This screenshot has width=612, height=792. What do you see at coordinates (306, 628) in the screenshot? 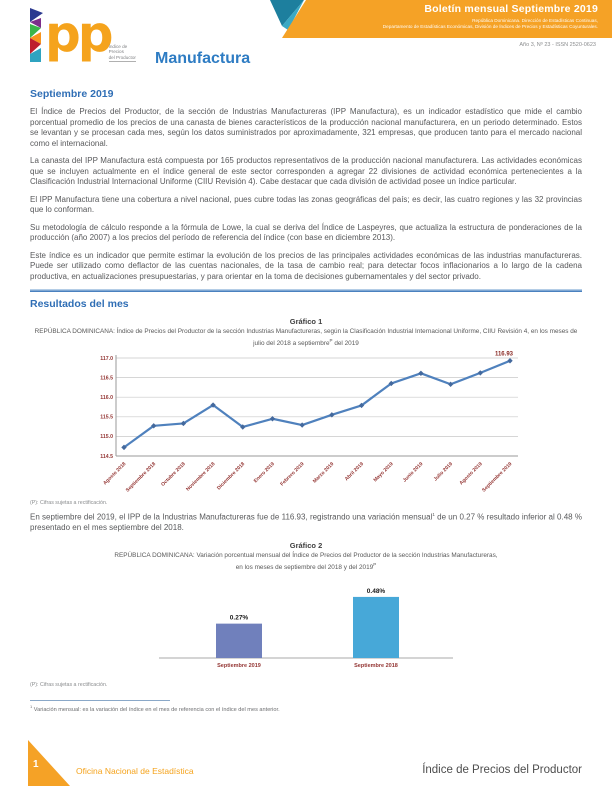
I see `bar-chart: 0.27% Septiembre 2019 0.48% Septiembre 2018` at bounding box center [306, 628].